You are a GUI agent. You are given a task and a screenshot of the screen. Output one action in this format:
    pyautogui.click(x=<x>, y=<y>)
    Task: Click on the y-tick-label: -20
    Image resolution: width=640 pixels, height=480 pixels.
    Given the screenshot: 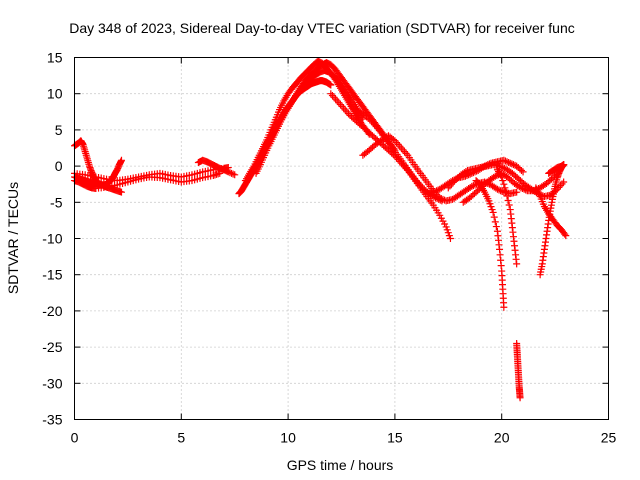 What is the action you would take?
    pyautogui.click(x=52, y=311)
    